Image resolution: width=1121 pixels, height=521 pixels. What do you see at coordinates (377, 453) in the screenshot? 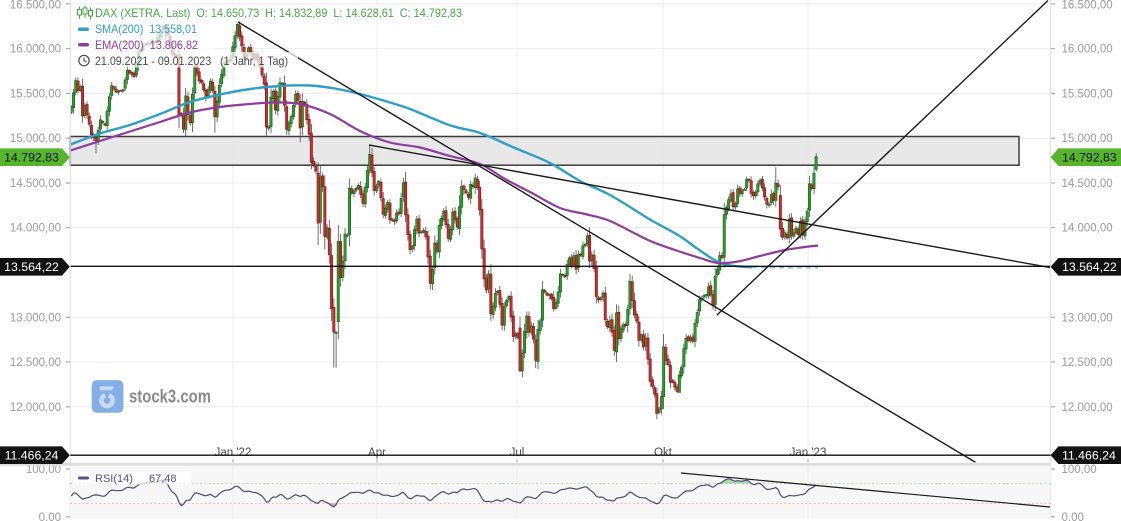
I see `svg-text: Apr` at bounding box center [377, 453].